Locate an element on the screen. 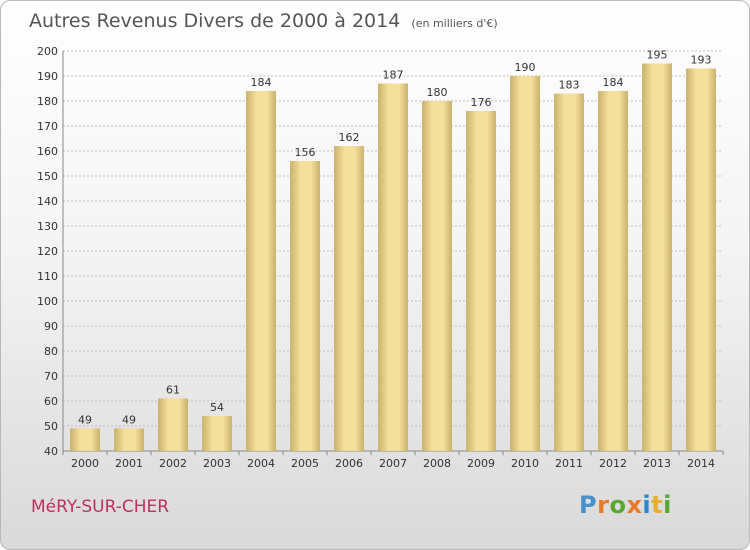  y-tick-label: 190 is located at coordinates (47, 76).